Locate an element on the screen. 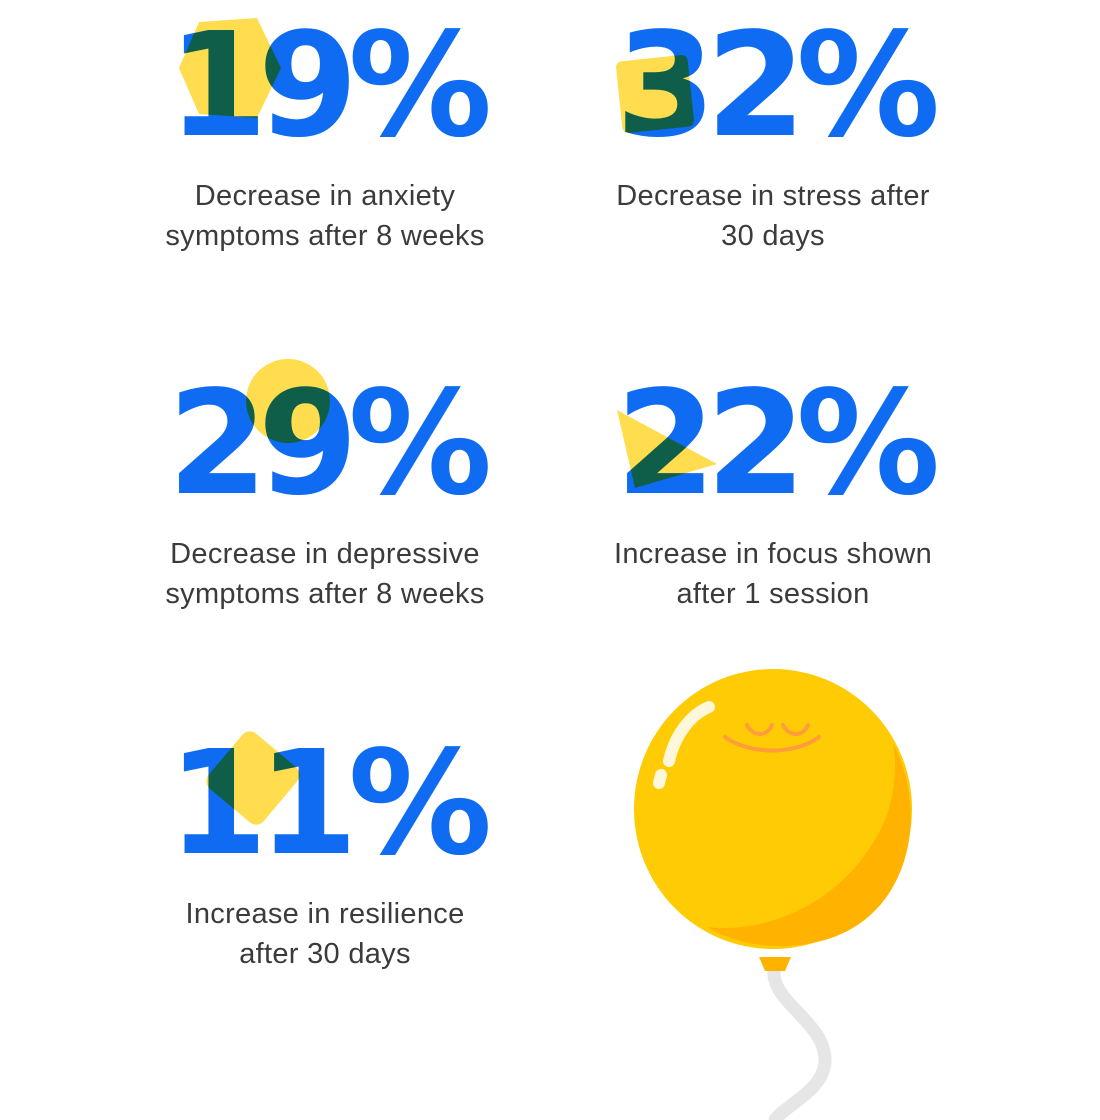 This screenshot has height=1120, width=1100. stat-stress: 32% Decrease in stress after 30 days is located at coordinates (773, 133).